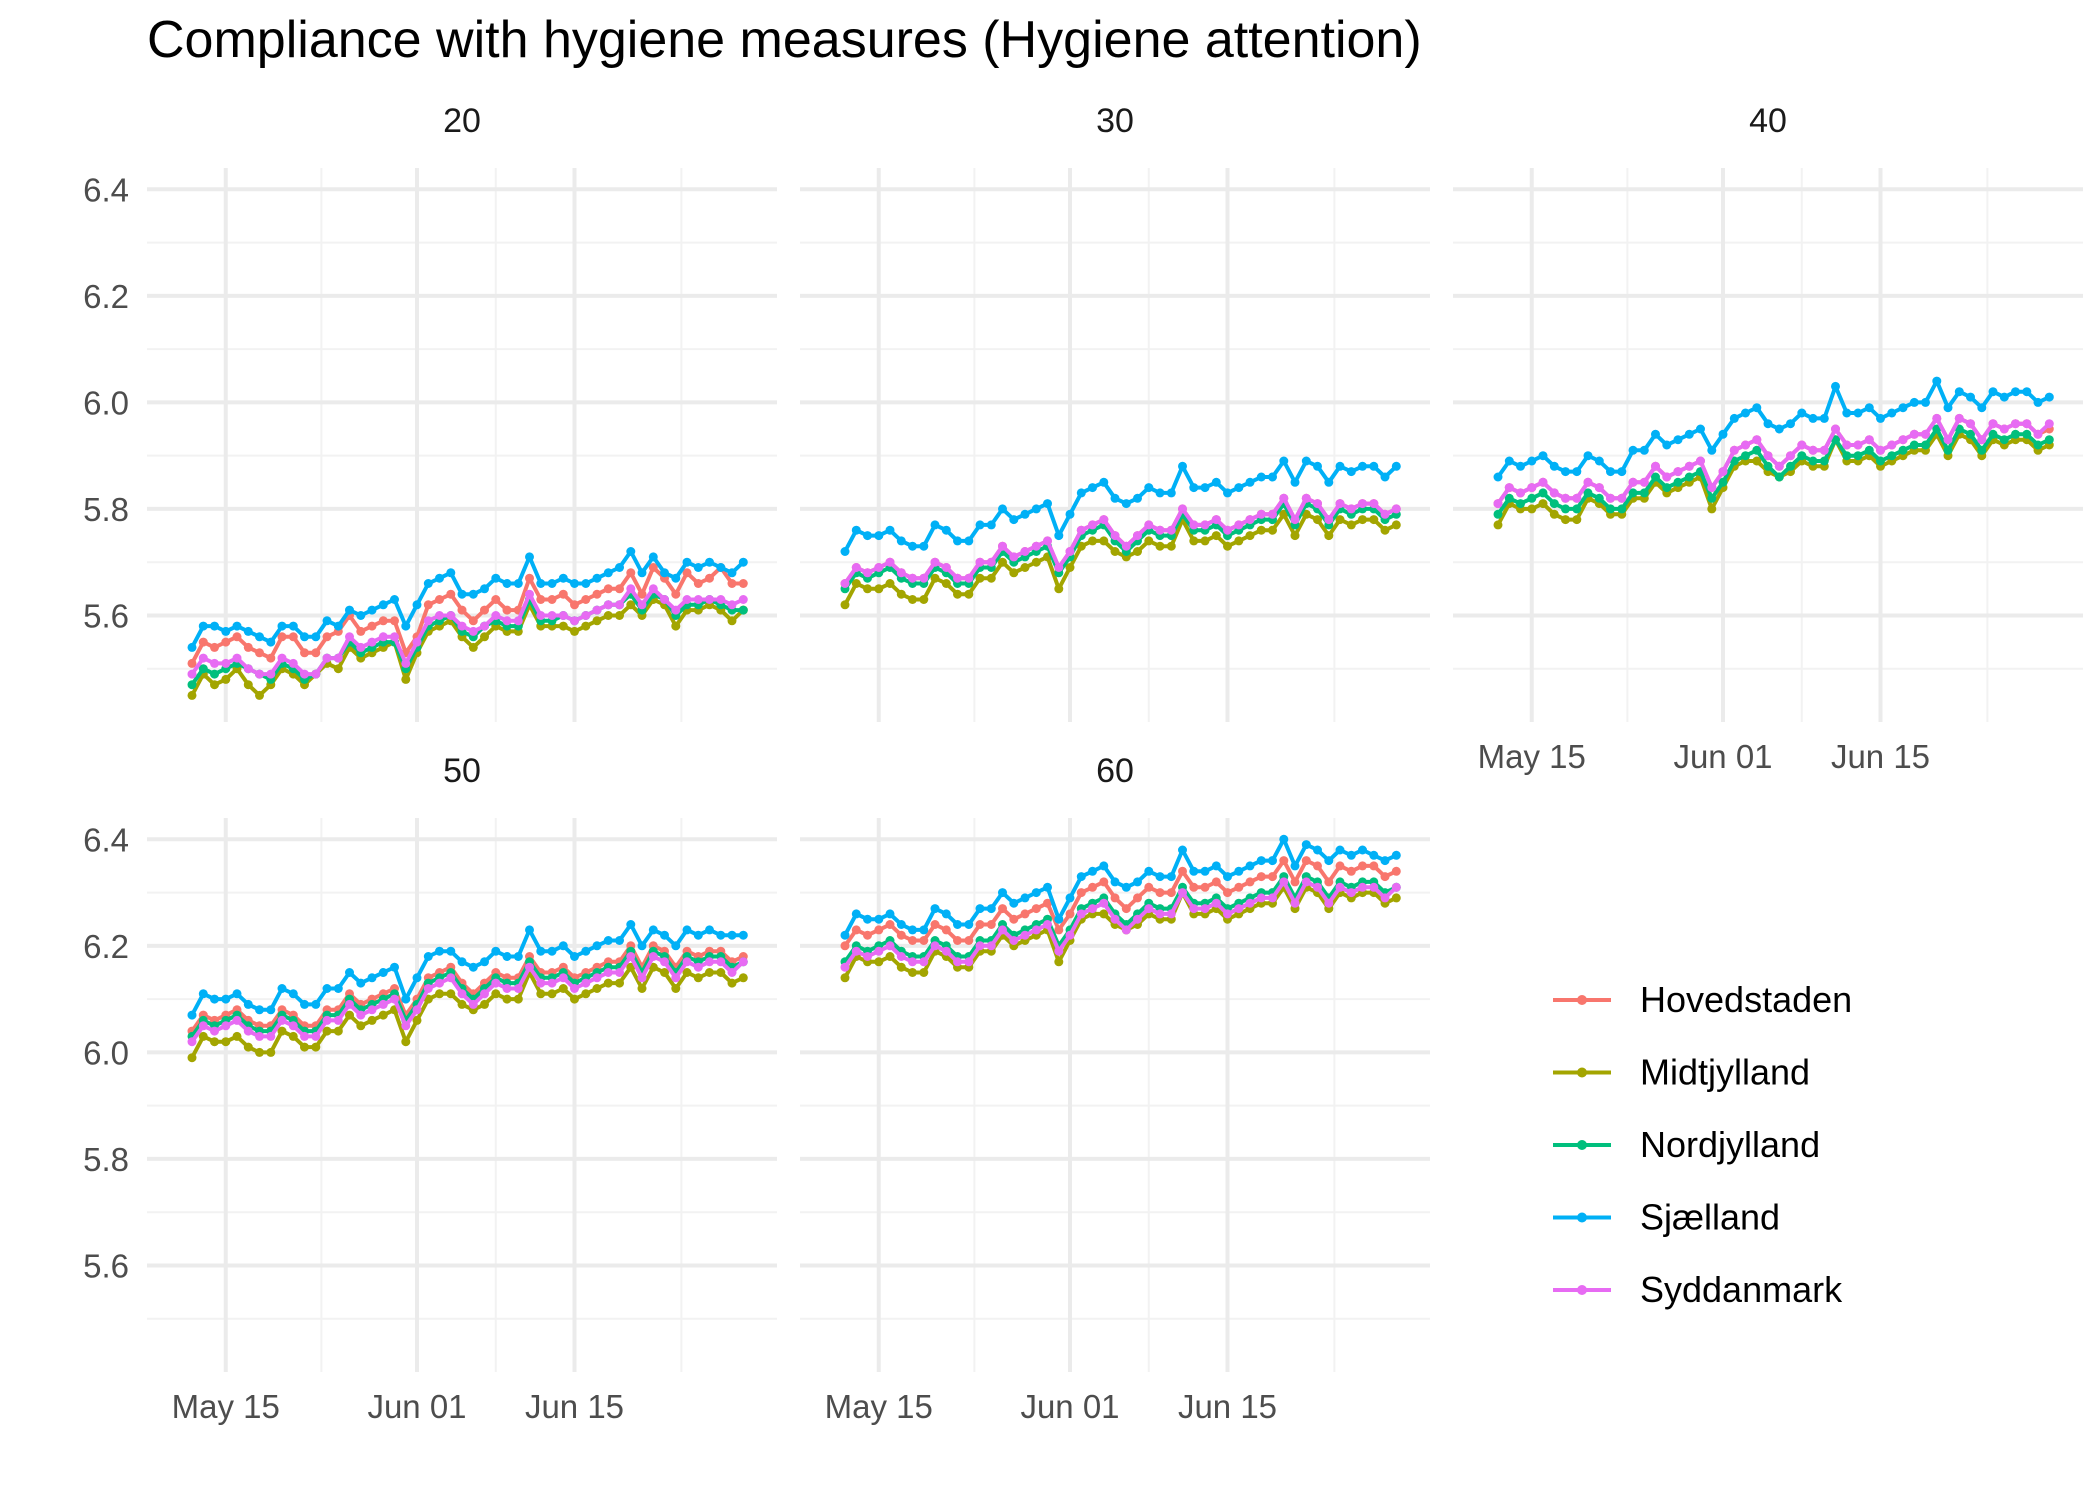 The height and width of the screenshot is (1500, 2100). Describe the element at coordinates (226, 1406) in the screenshot. I see `x-tick-label: May 15` at that location.